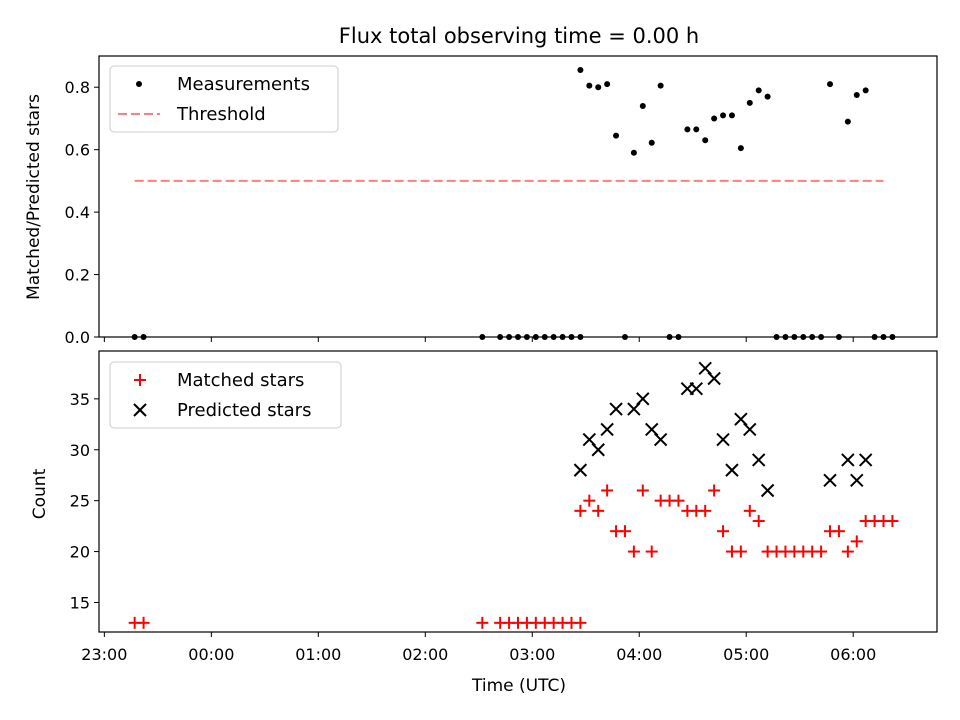 Image resolution: width=960 pixels, height=720 pixels. I want to click on legend-threshold-label: Threshold, so click(221, 114).